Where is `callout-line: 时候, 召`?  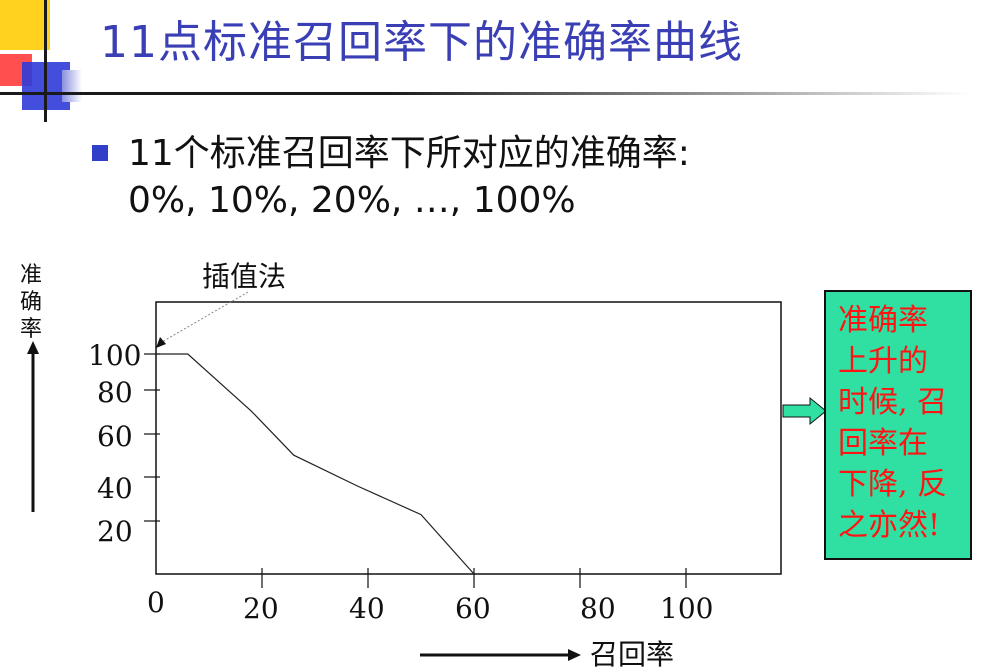 callout-line: 时候, 召 is located at coordinates (893, 402).